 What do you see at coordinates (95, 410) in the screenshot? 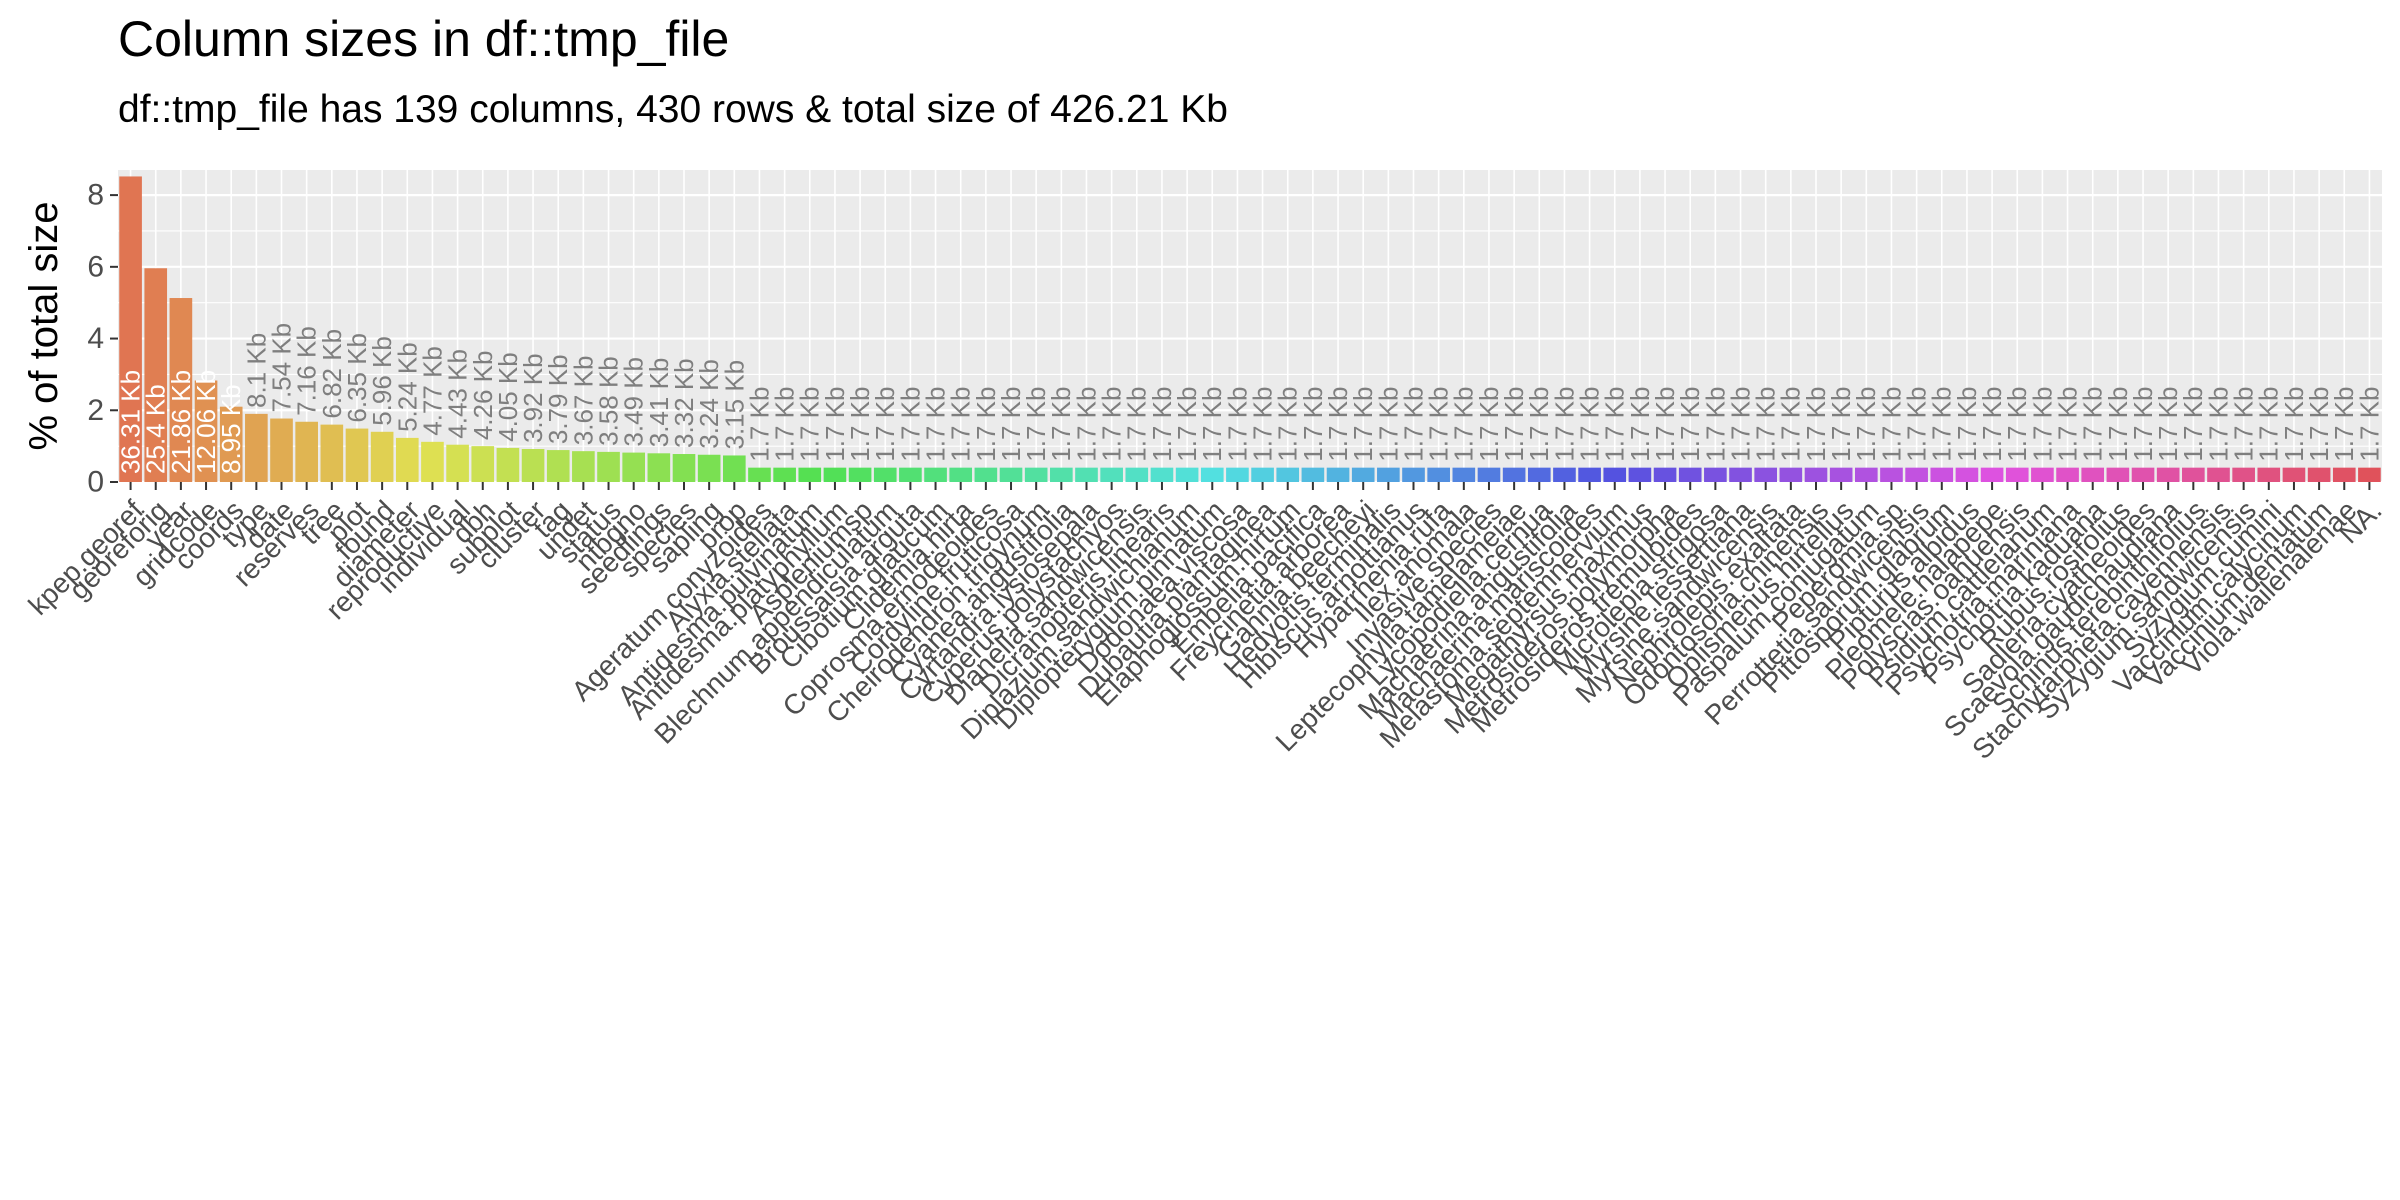
I see `y-tick-label: 2` at bounding box center [95, 410].